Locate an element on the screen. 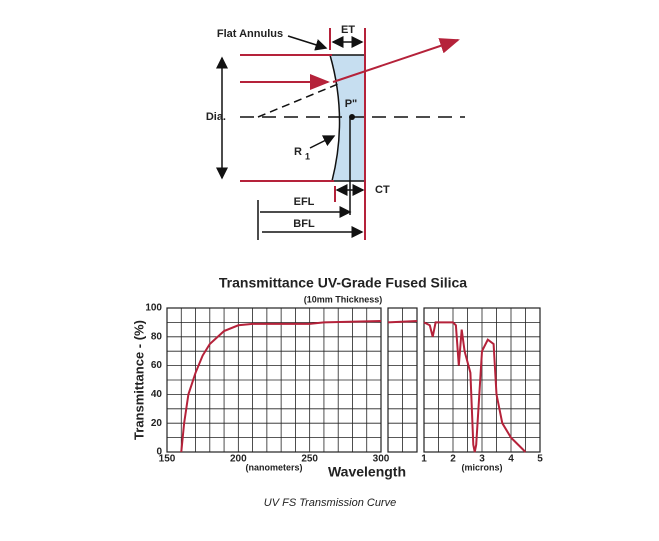 The image size is (659, 541). y-tick-label: 20 is located at coordinates (157, 423).